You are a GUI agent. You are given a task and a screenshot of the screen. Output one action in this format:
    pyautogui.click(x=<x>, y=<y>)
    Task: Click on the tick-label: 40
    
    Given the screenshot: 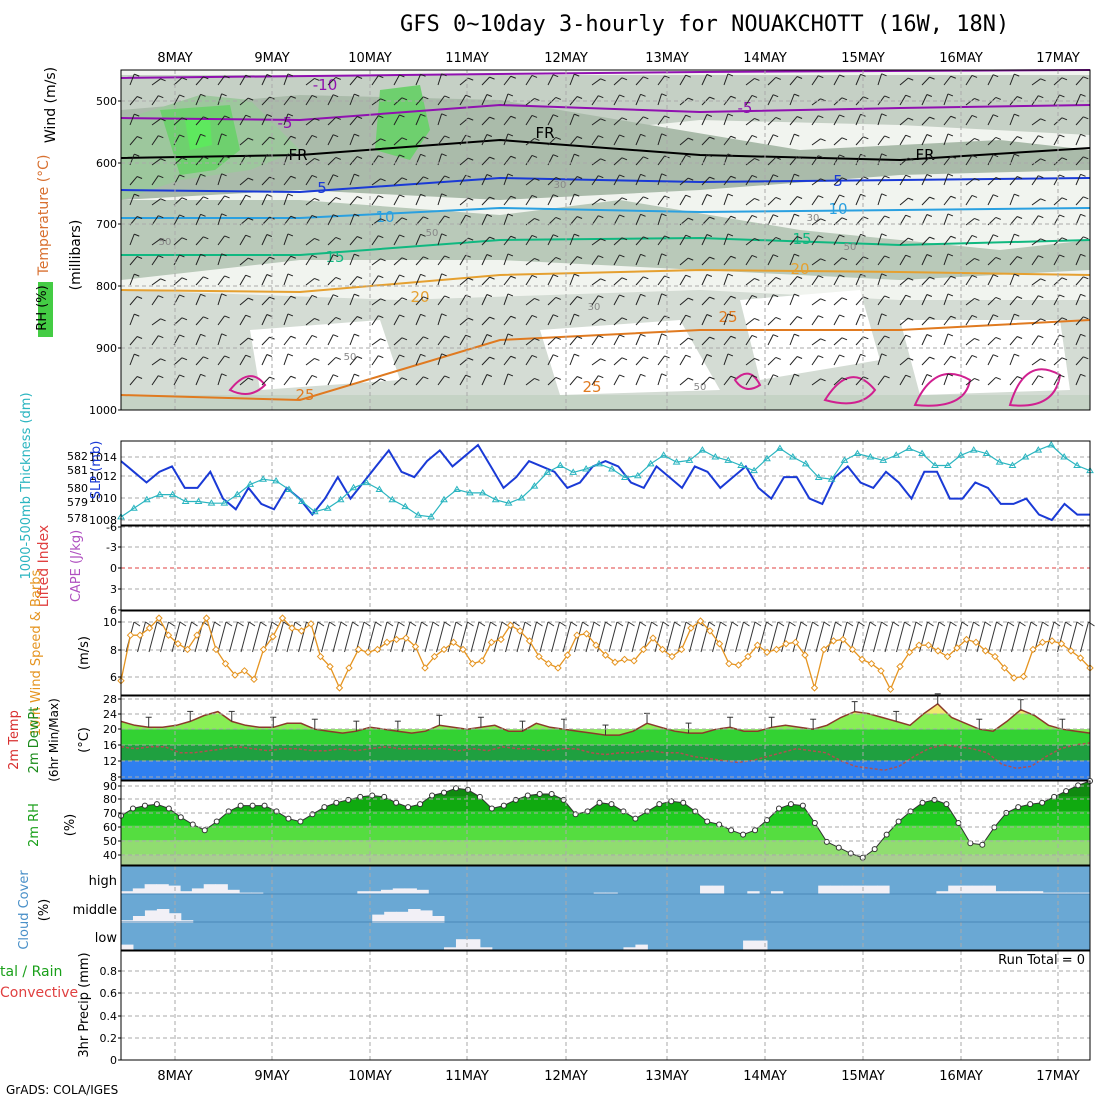 What is the action you would take?
    pyautogui.click(x=110, y=855)
    